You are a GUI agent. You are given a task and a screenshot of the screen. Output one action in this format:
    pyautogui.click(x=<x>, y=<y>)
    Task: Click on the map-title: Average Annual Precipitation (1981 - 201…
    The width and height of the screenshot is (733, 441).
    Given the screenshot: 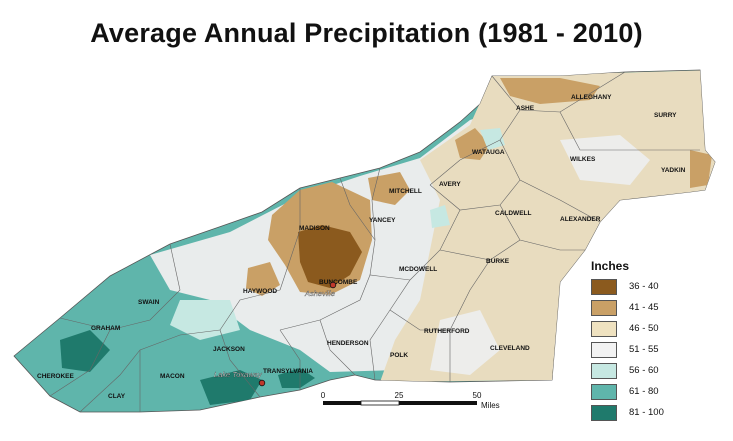 What is the action you would take?
    pyautogui.click(x=366, y=33)
    